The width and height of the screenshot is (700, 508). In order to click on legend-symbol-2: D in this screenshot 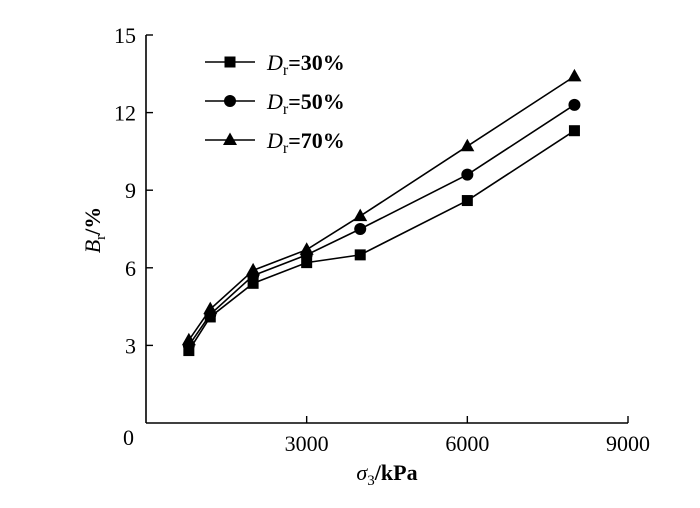, I will do `click(274, 101)`.